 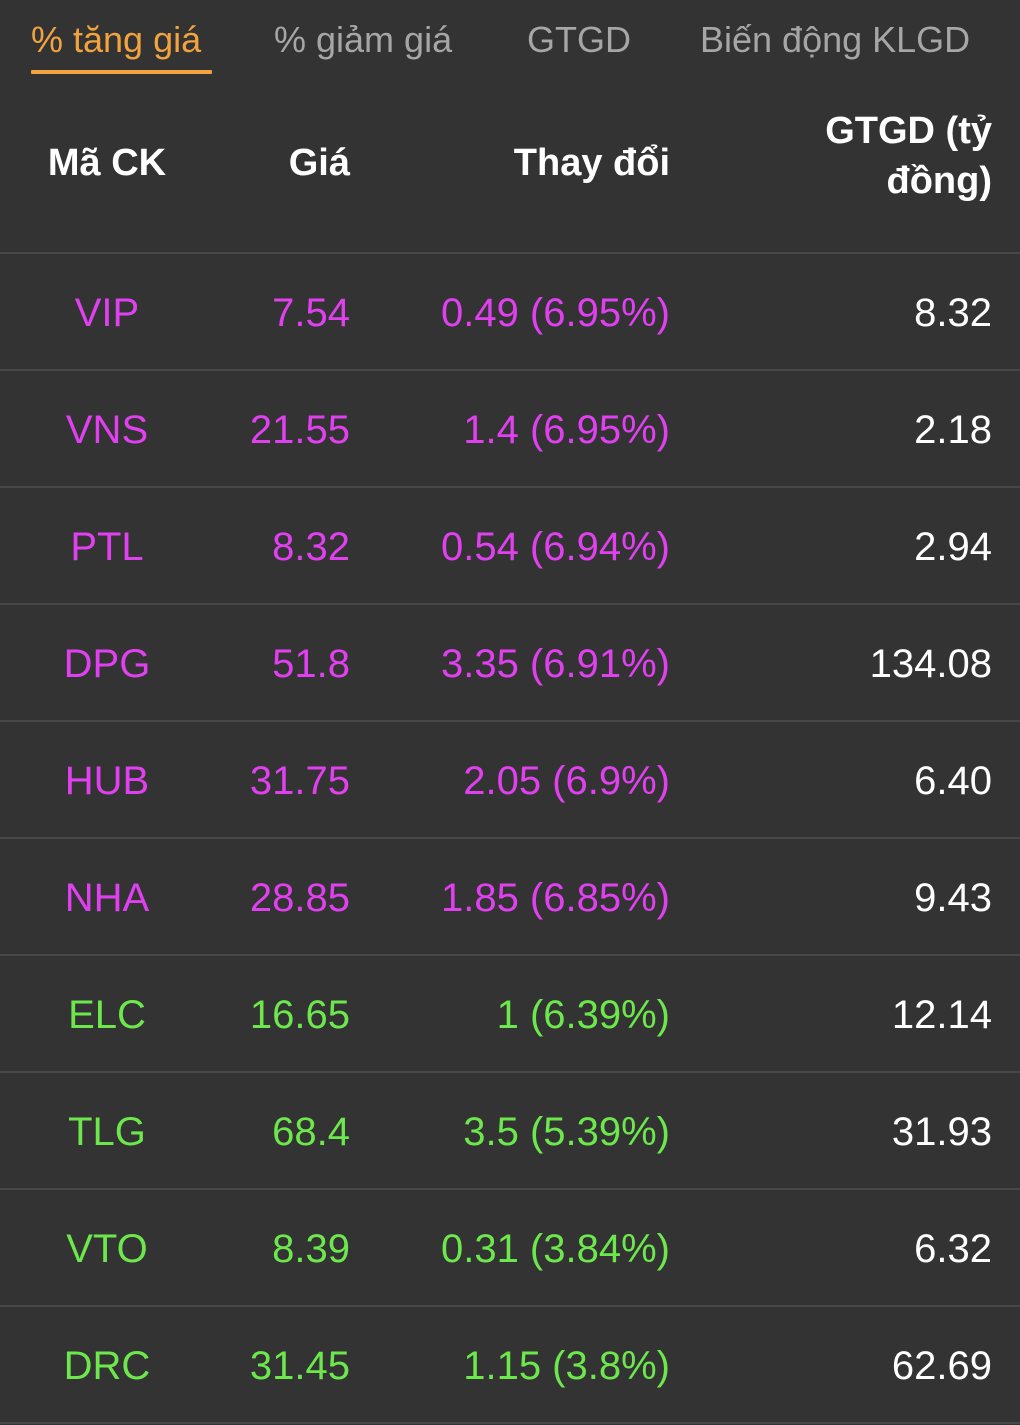 I want to click on stock-code: NHA, so click(x=107, y=898).